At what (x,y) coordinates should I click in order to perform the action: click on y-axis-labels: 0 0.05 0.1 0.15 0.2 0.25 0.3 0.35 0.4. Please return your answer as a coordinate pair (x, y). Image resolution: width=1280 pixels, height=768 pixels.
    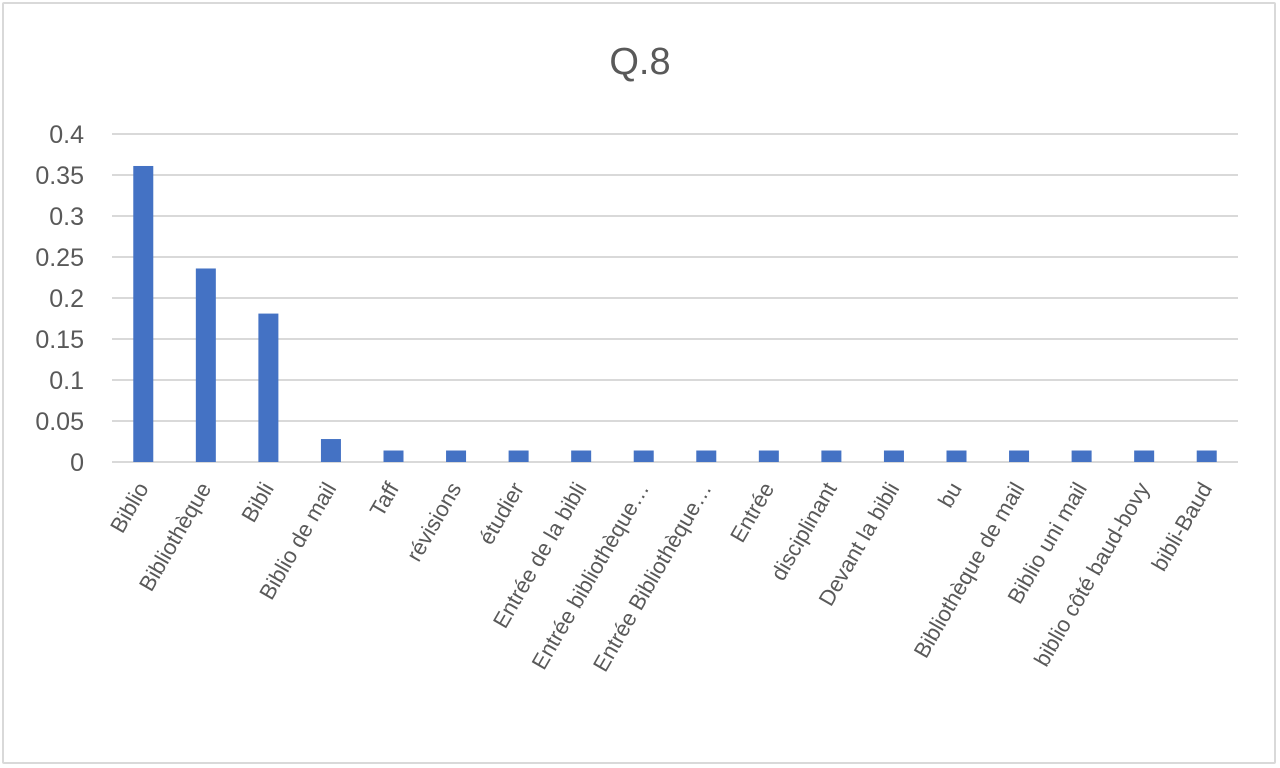
    Looking at the image, I should click on (59, 299).